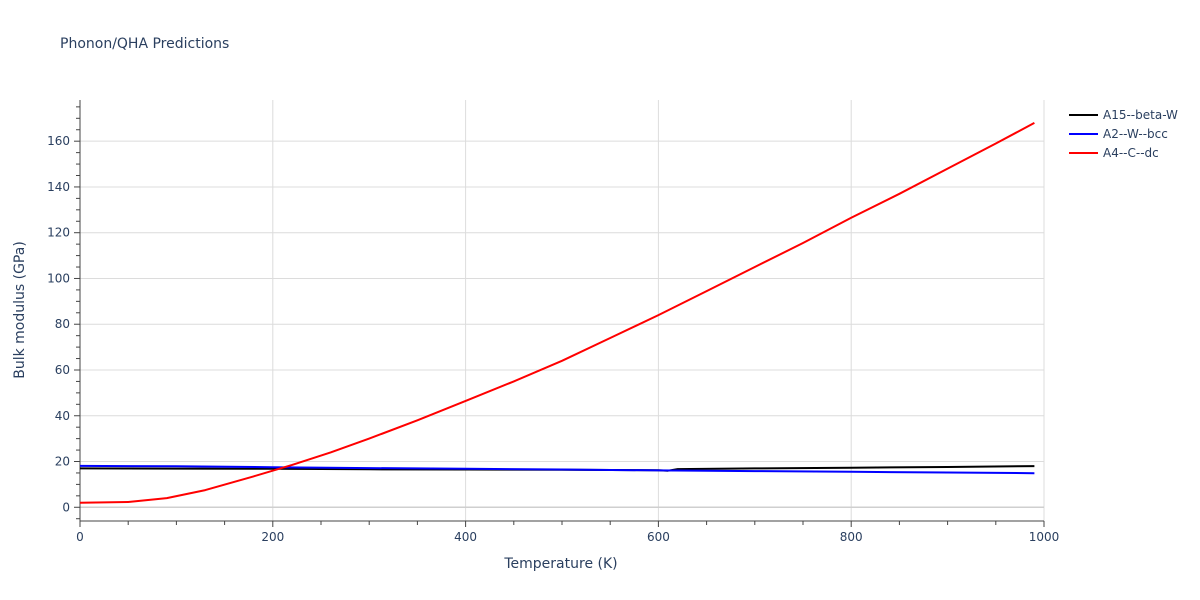  What do you see at coordinates (62, 324) in the screenshot?
I see `y-tick-label: 80` at bounding box center [62, 324].